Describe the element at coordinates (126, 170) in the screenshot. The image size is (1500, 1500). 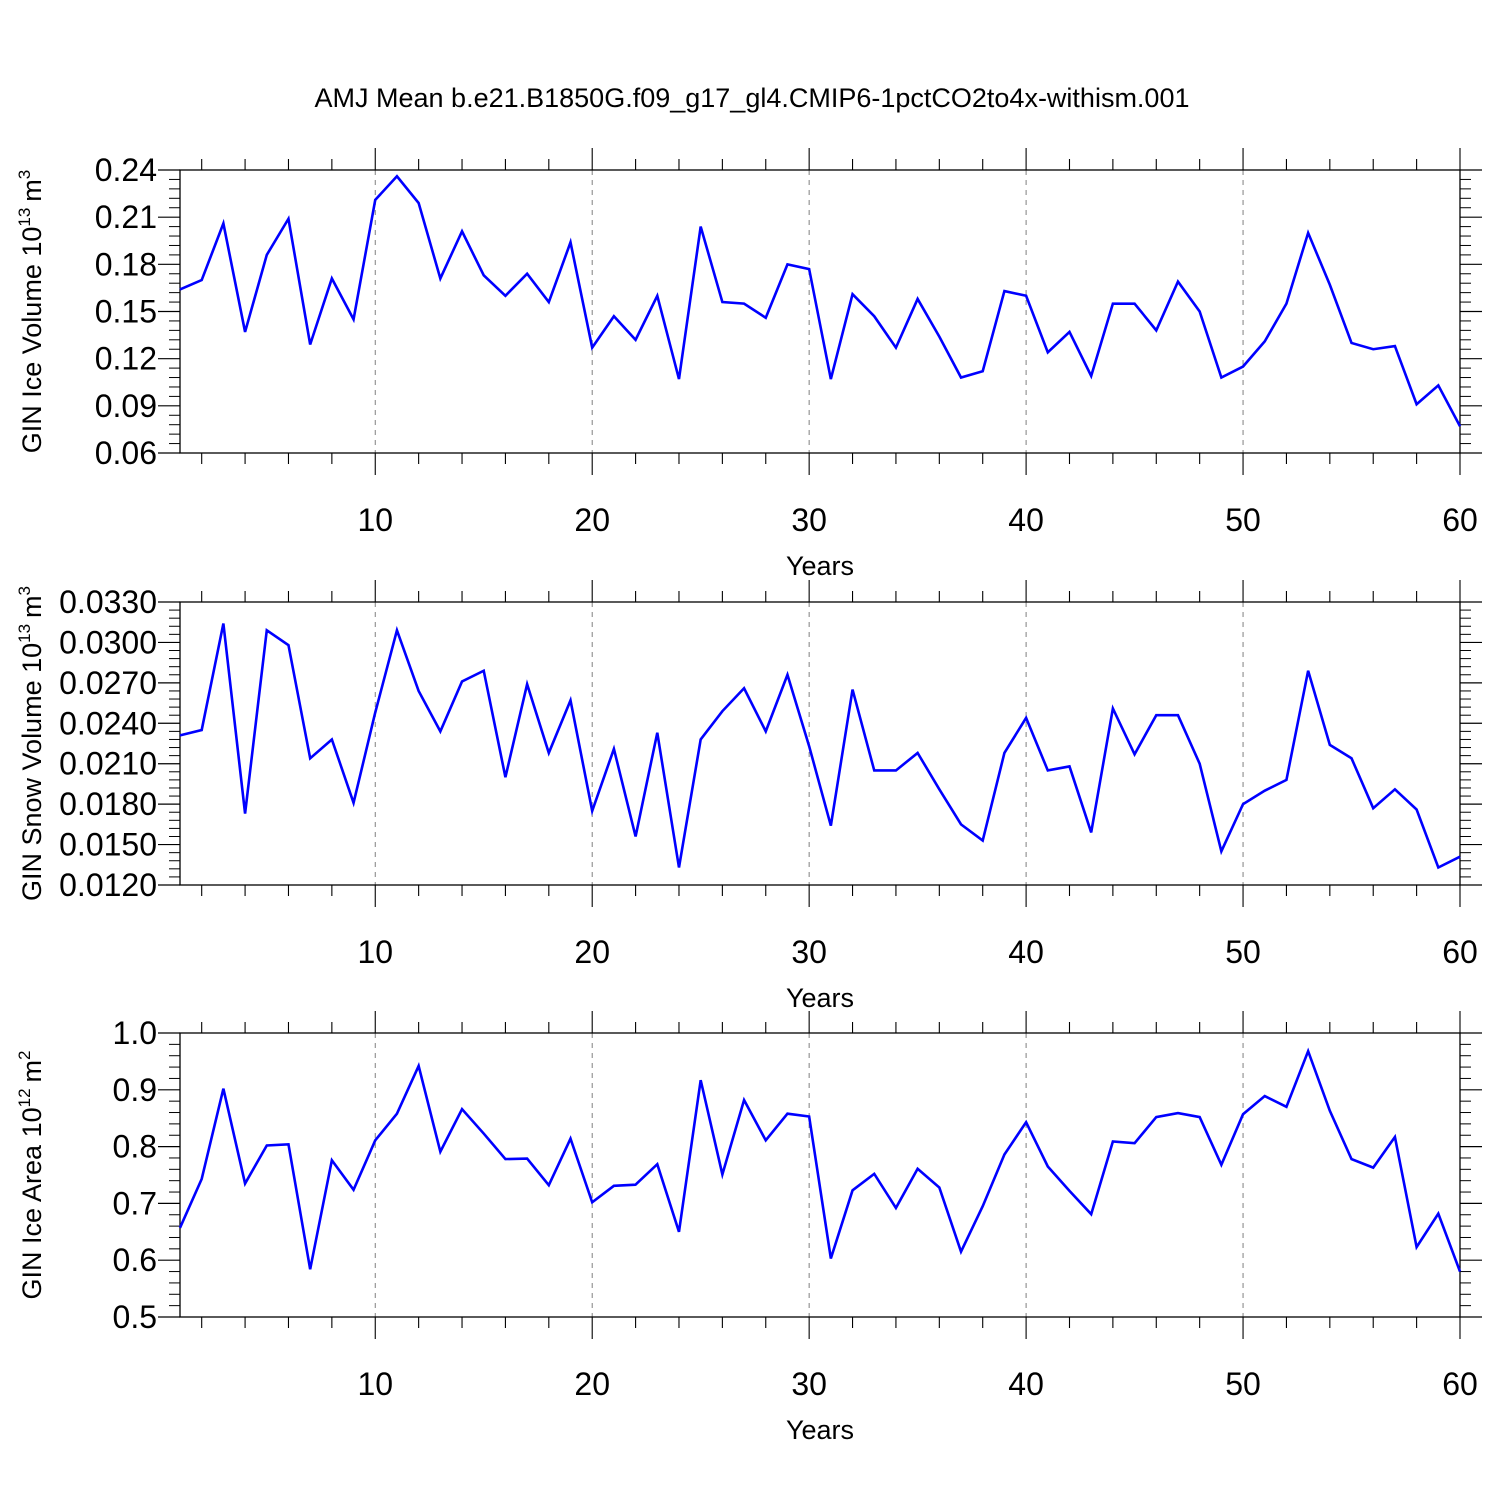
I see `y-tick-label: 0.24` at that location.